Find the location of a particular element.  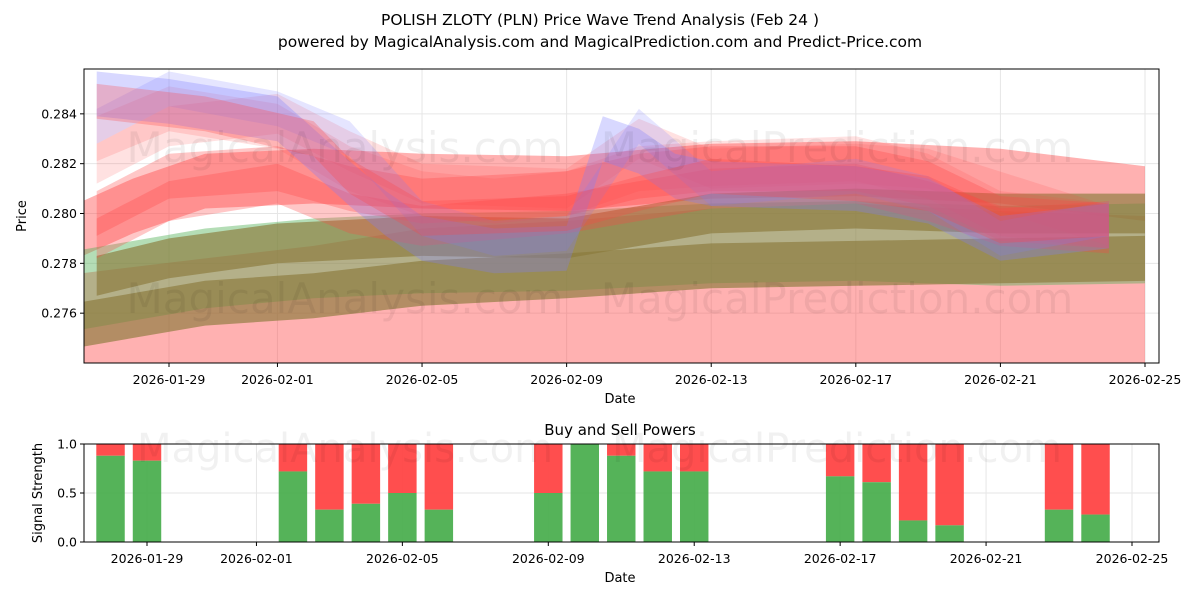

bars-x-tick-label: 2026-02-13 is located at coordinates (694, 558).